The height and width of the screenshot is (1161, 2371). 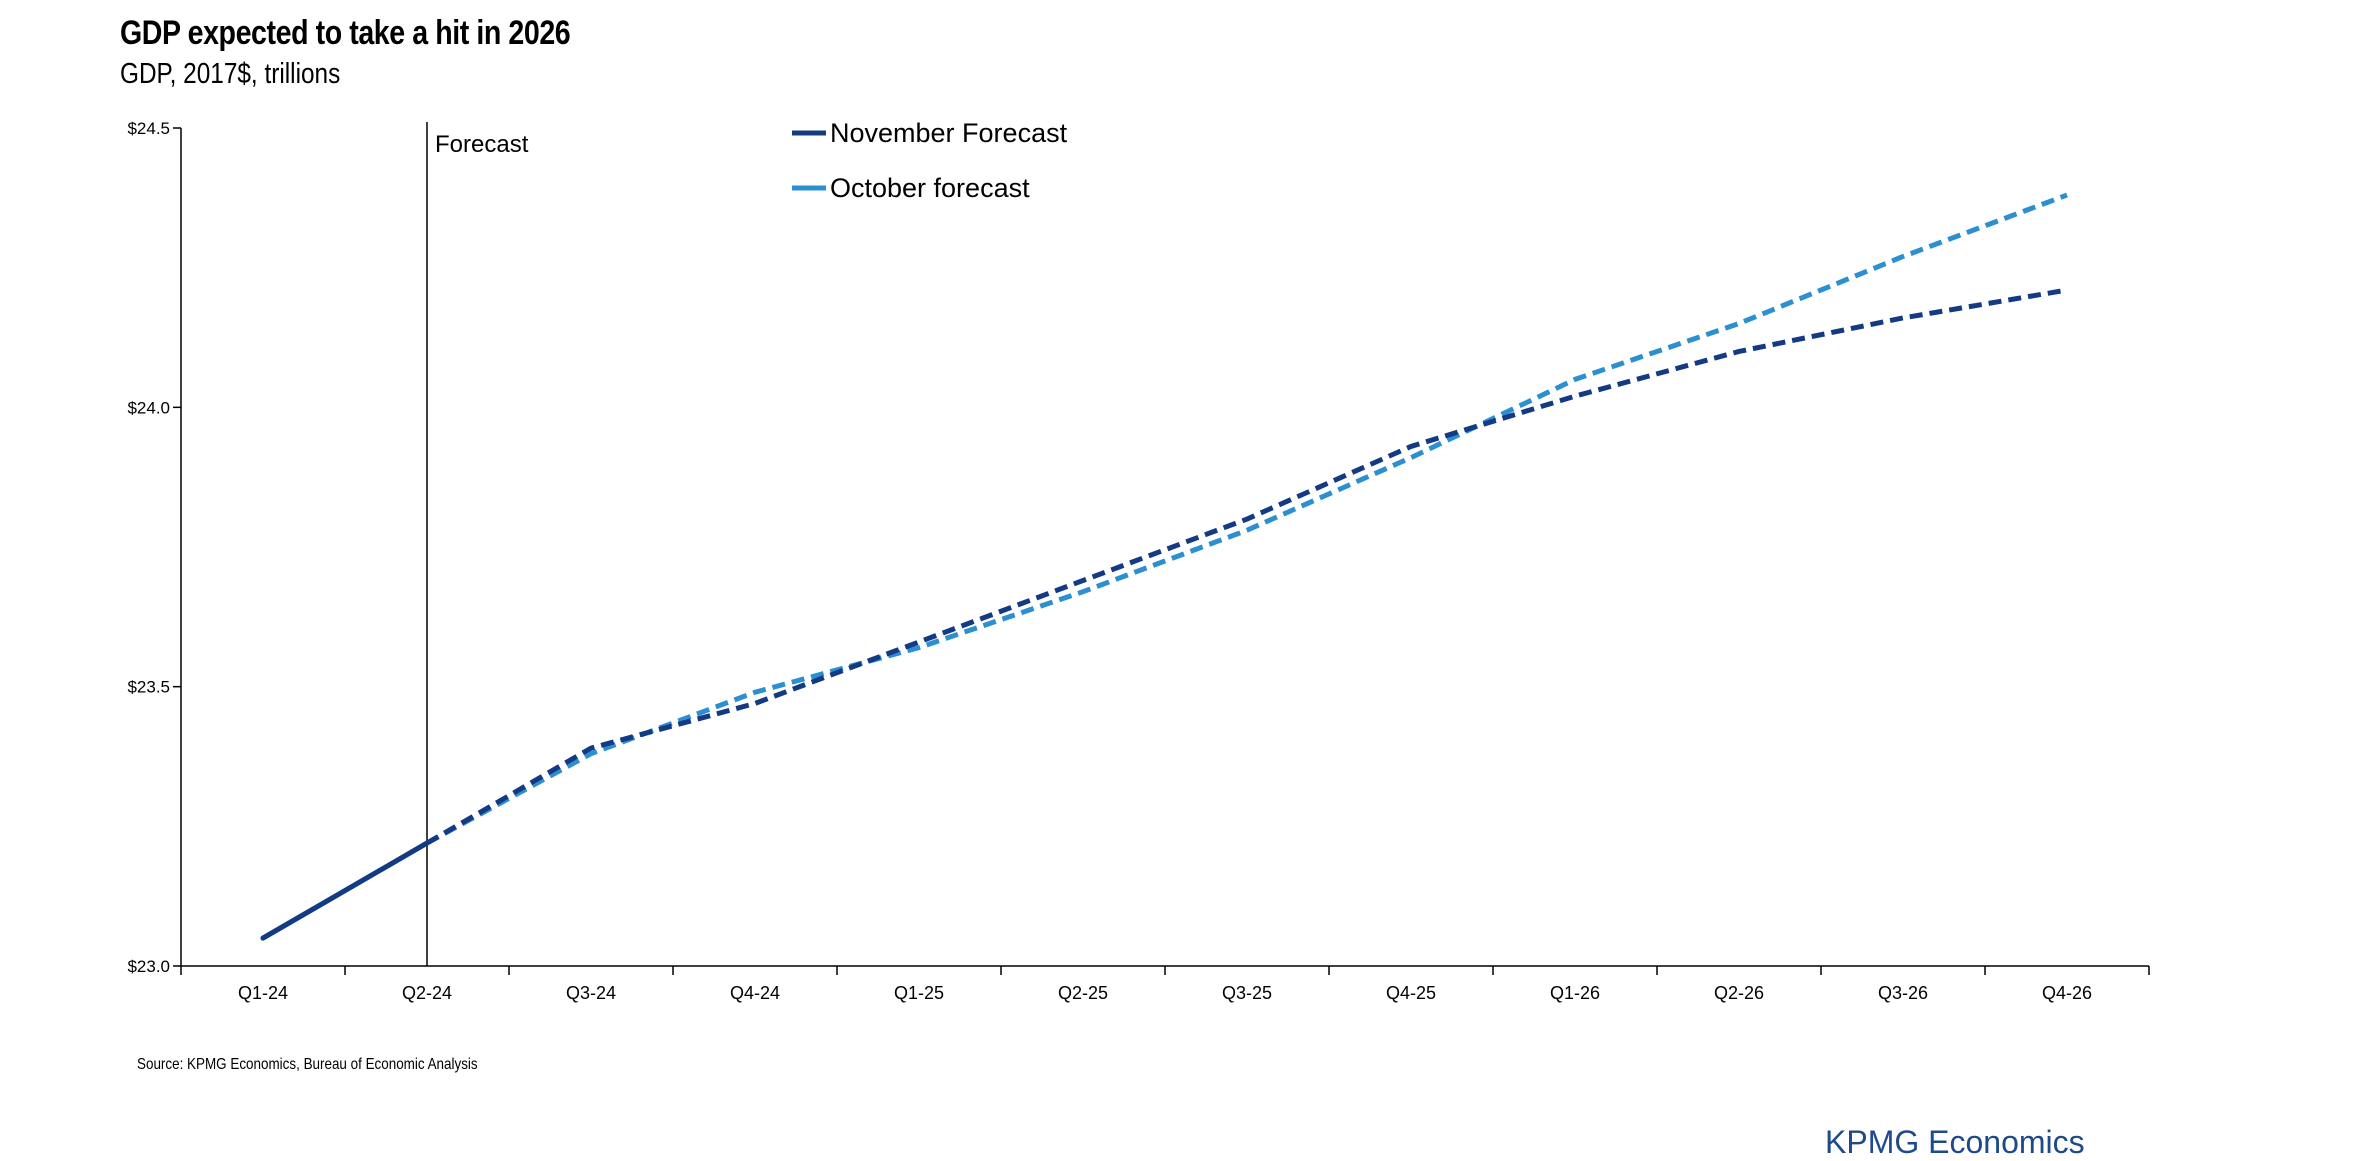 What do you see at coordinates (930, 188) in the screenshot?
I see `legend-label: October forecast` at bounding box center [930, 188].